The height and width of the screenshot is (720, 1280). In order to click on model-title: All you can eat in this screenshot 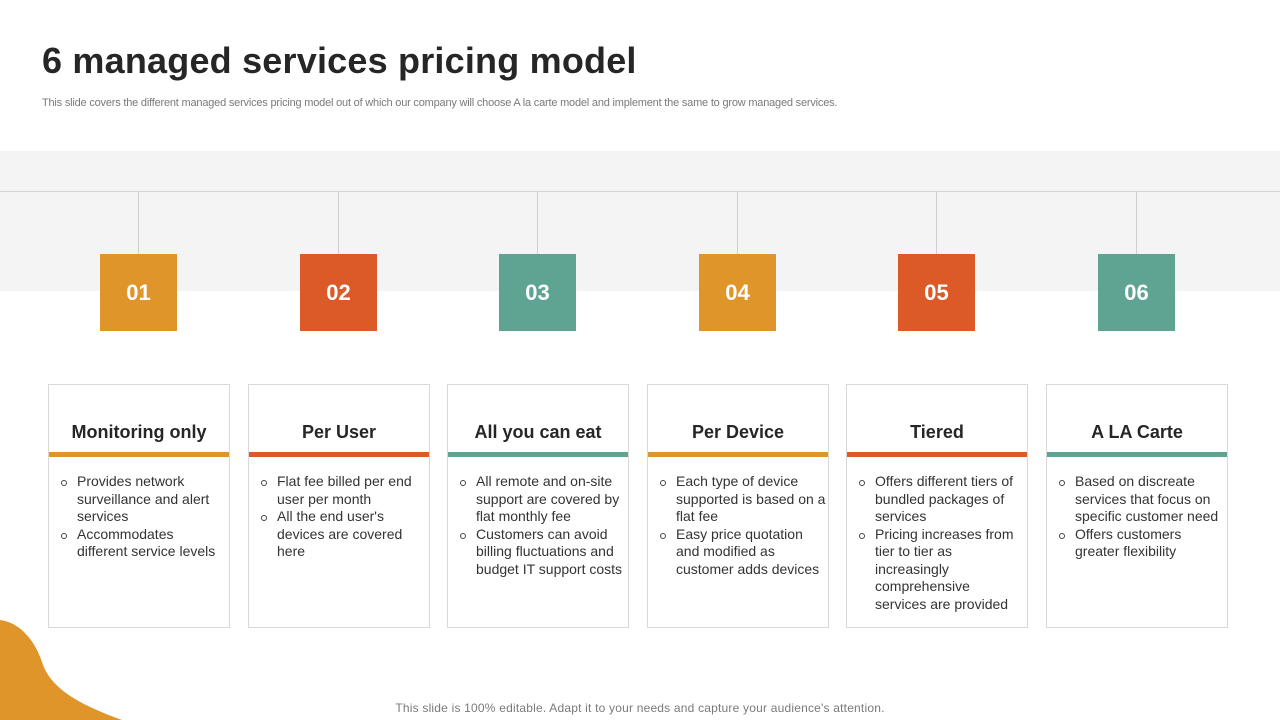, I will do `click(538, 432)`.